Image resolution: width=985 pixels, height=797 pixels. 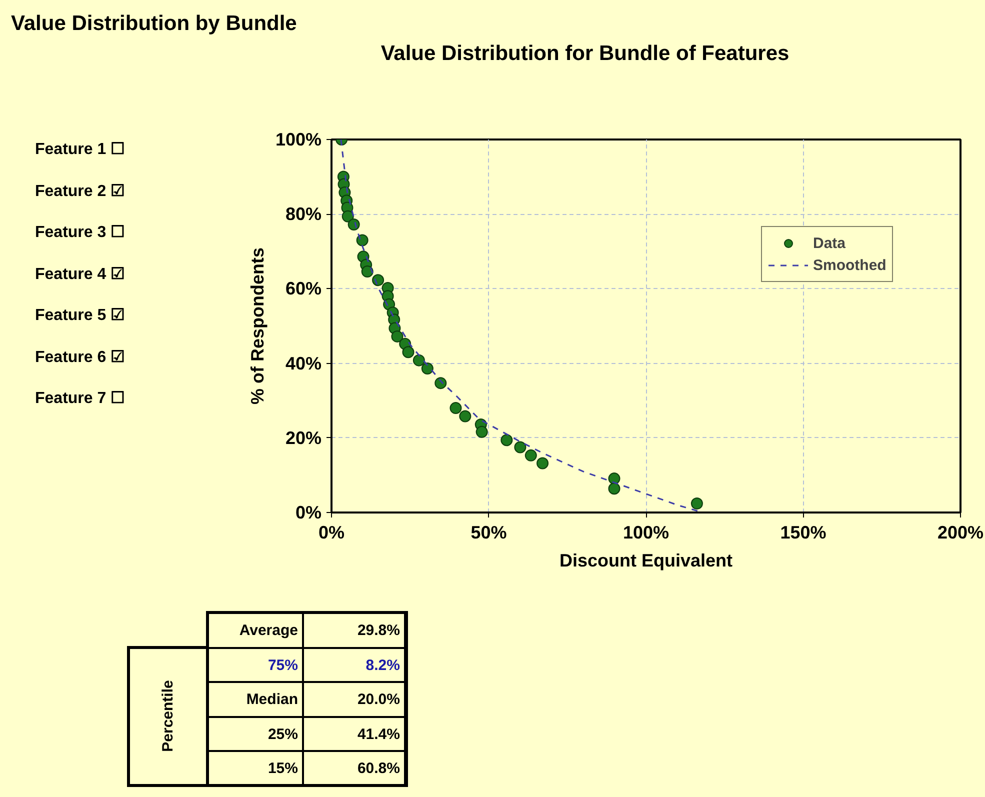 I want to click on text: 41.4%, so click(x=354, y=733).